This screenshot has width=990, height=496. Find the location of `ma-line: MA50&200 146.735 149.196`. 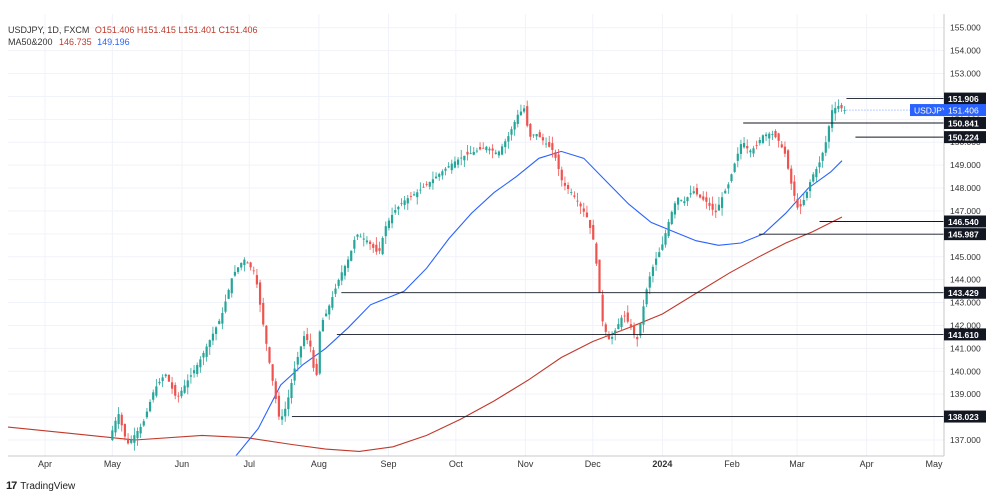

ma-line: MA50&200 146.735 149.196 is located at coordinates (133, 42).